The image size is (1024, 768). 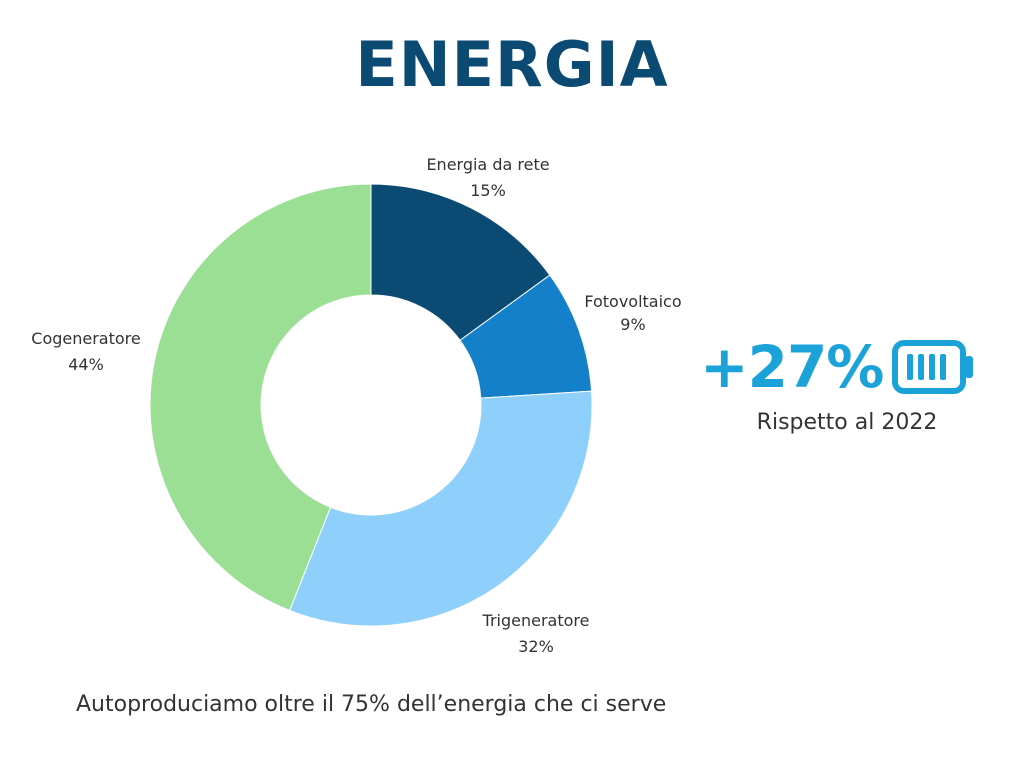 What do you see at coordinates (440, 508) in the screenshot?
I see `slice-trigeneratore` at bounding box center [440, 508].